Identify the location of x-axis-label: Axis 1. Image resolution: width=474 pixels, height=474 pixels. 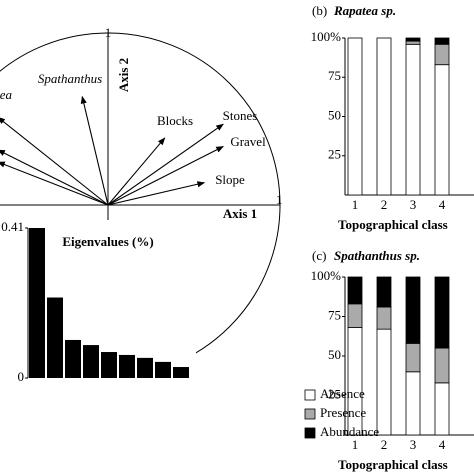
(240, 213).